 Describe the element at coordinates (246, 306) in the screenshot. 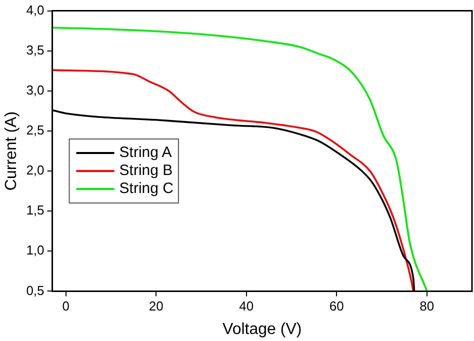

I see `x-tick-label: 40` at that location.